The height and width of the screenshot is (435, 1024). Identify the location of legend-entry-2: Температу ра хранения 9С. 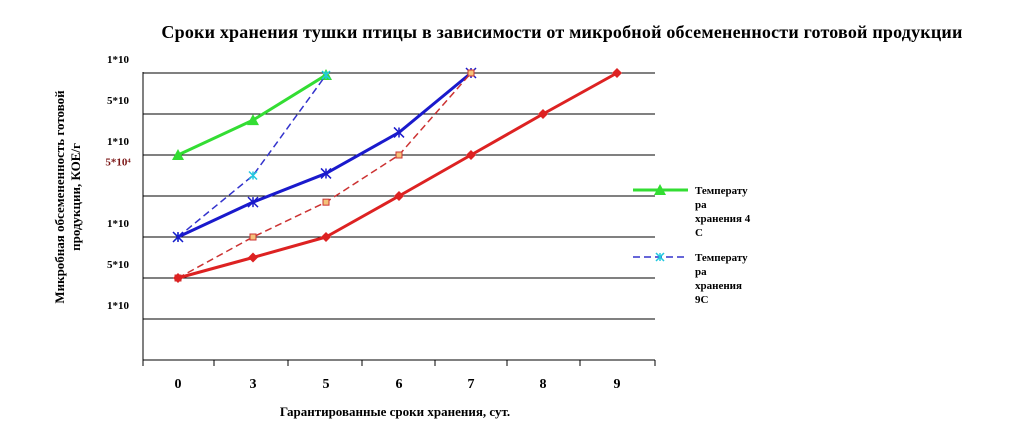
(690, 279).